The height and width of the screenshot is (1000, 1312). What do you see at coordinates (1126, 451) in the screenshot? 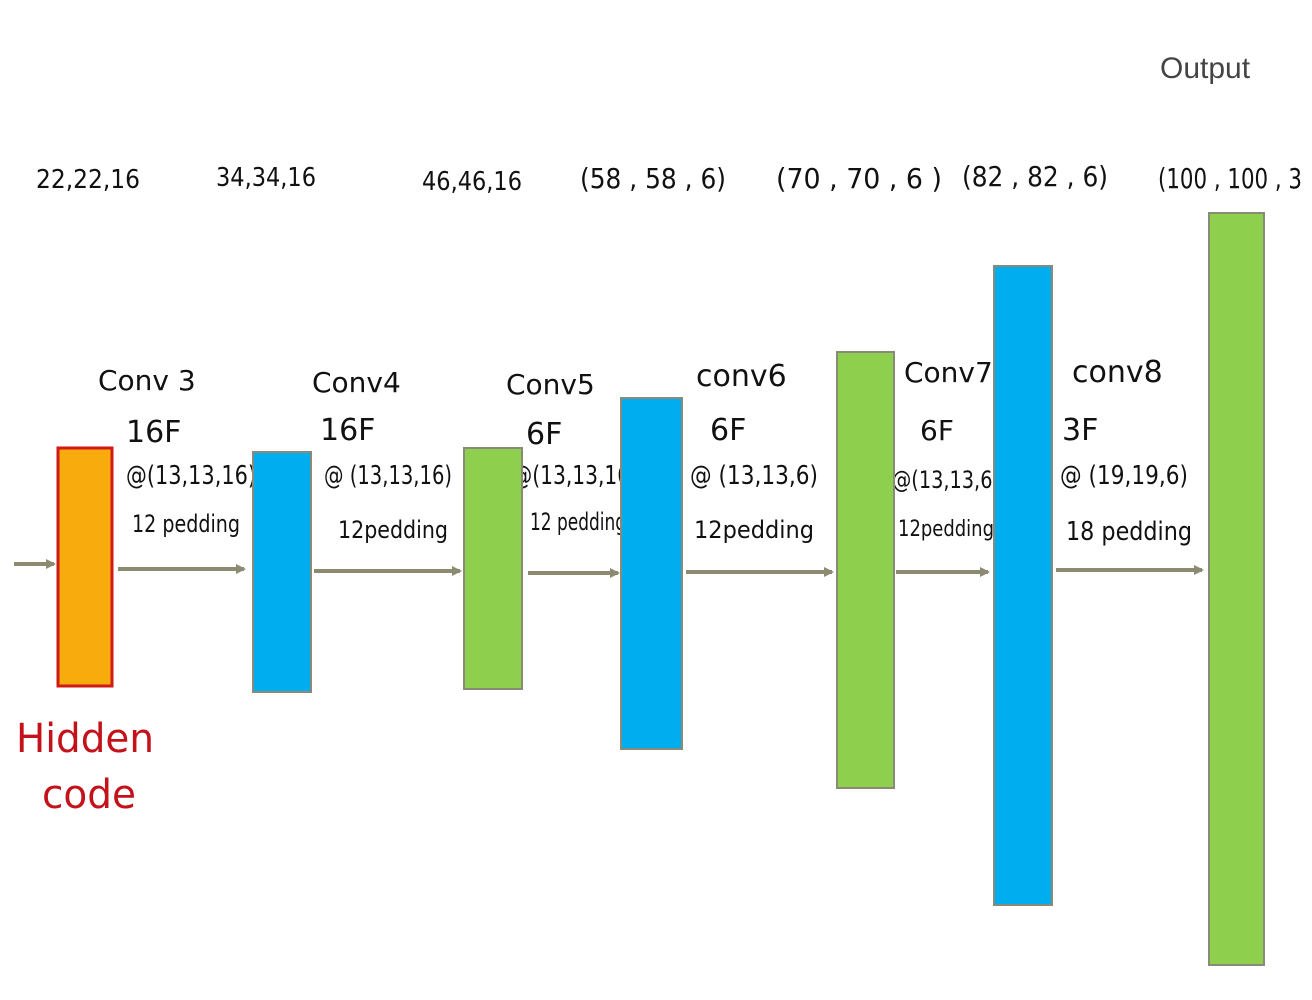
I see `layer-annotation-conv8: conv8 3F @ (19,19,6) 18 pedding` at bounding box center [1126, 451].